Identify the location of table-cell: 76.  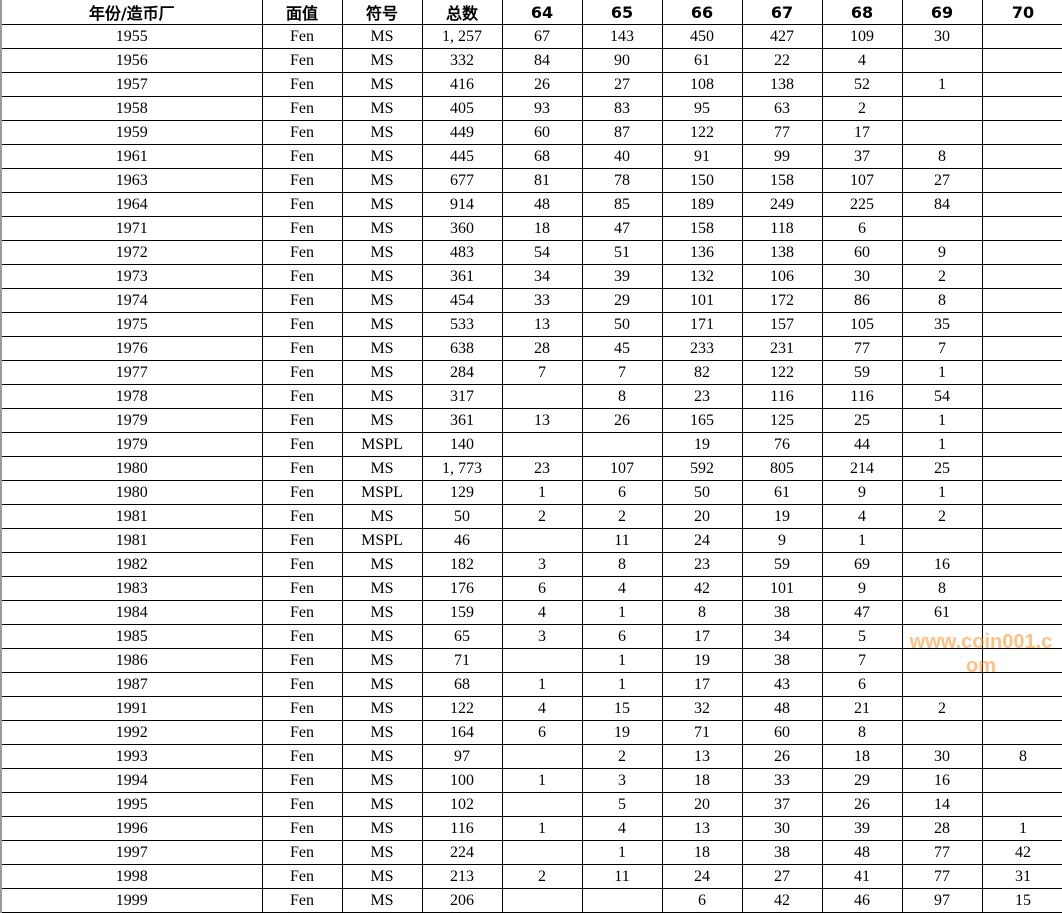
(782, 444).